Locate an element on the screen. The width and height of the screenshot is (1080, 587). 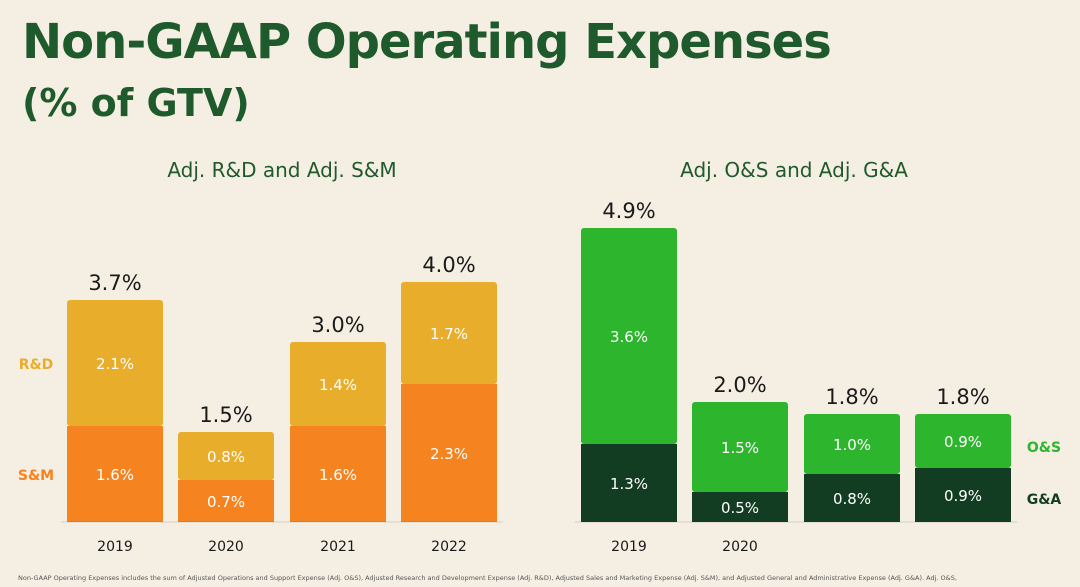
bar-label-ga-2: 0.8% is located at coordinates (852, 499).